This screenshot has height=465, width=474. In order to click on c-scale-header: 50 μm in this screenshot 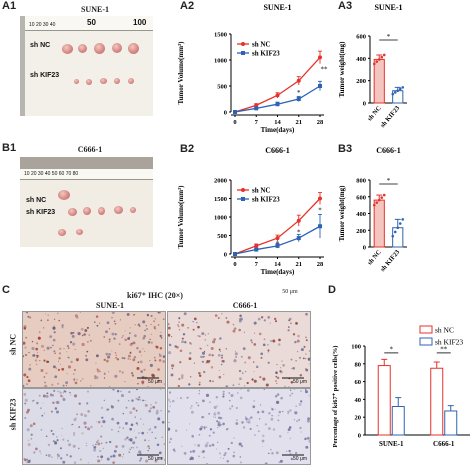, I will do `click(290, 292)`.